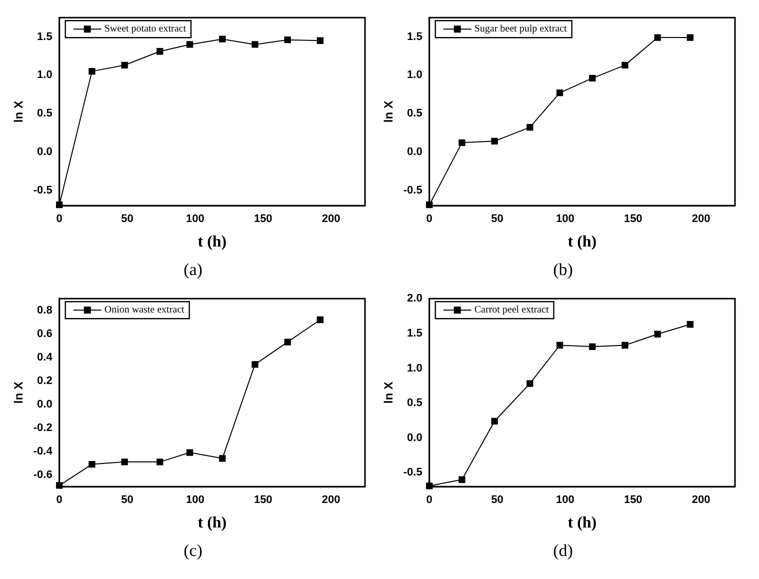 Image resolution: width=759 pixels, height=579 pixels. Describe the element at coordinates (521, 29) in the screenshot. I see `legend-label: Sugar beet pulp extract` at that location.